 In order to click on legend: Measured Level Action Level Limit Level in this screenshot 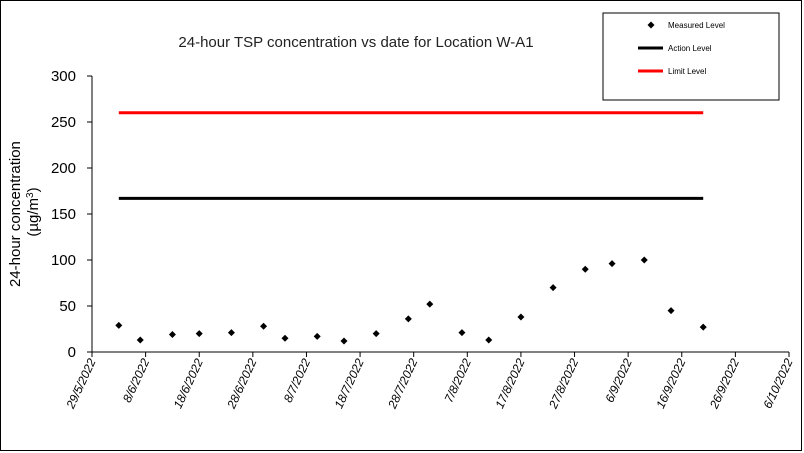, I will do `click(691, 56)`.